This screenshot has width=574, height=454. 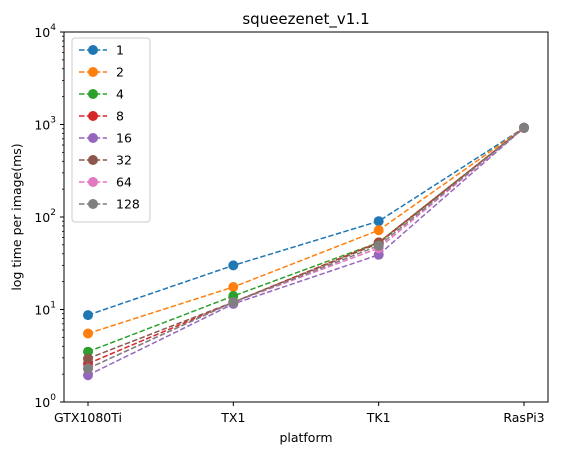 I want to click on legend-label-128: 128, so click(x=128, y=204).